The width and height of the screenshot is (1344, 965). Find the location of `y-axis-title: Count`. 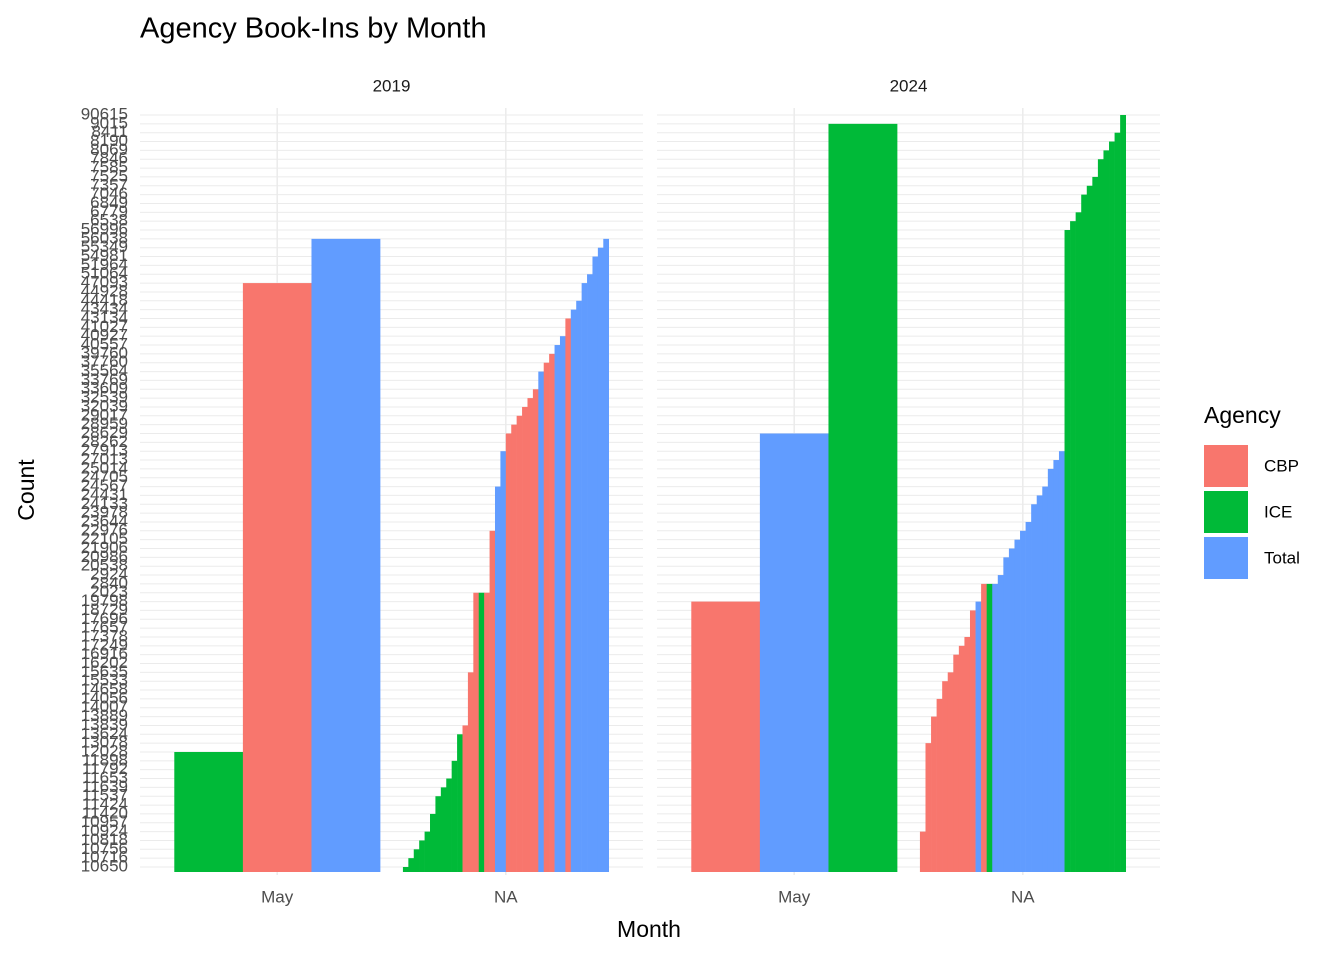

y-axis-title: Count is located at coordinates (26, 490).